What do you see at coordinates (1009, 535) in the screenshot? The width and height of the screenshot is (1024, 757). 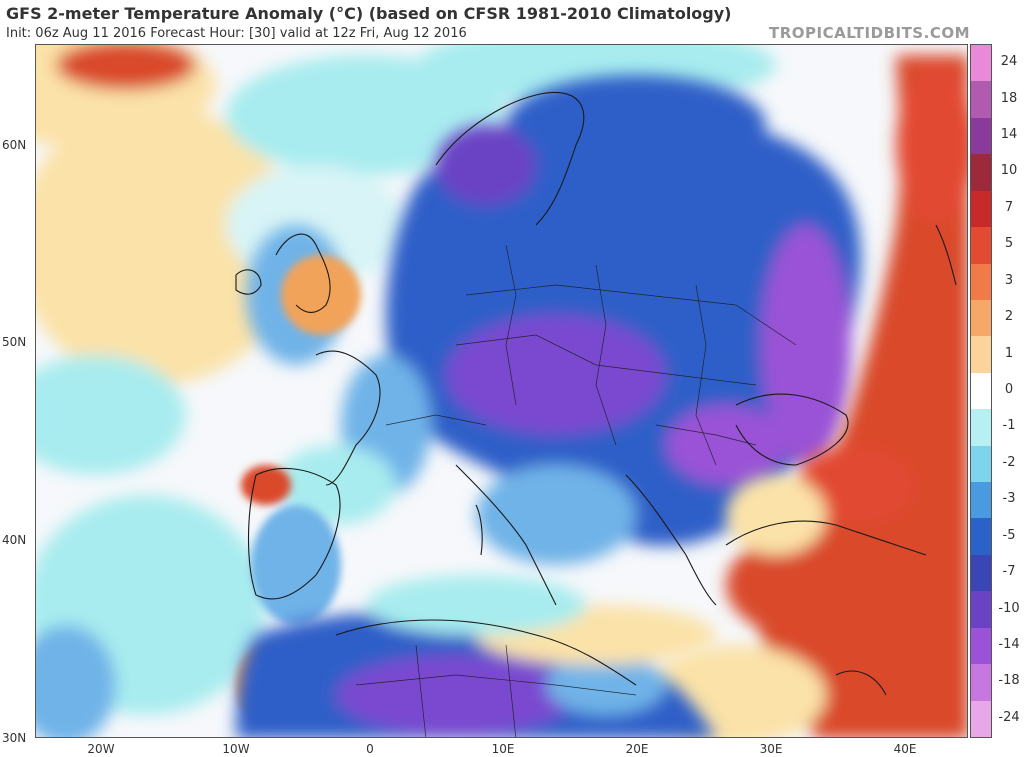 I see `colorbar-tick-label: -5` at bounding box center [1009, 535].